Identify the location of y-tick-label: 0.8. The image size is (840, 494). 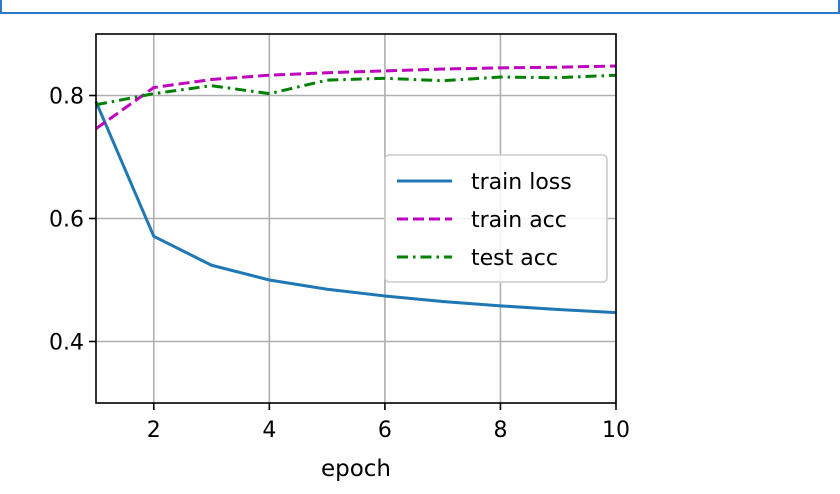
(66, 97).